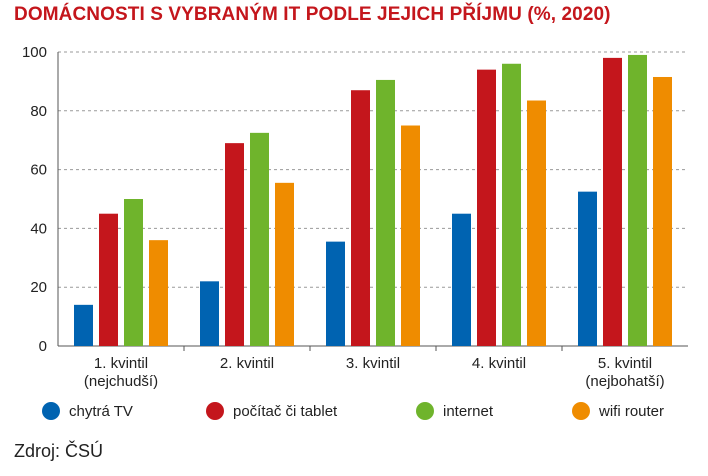  What do you see at coordinates (285, 411) in the screenshot?
I see `legend-label: počítač či tablet` at bounding box center [285, 411].